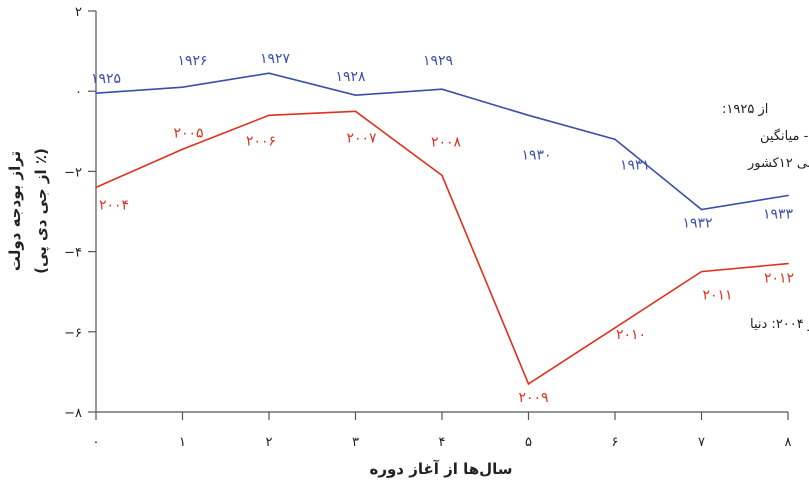  What do you see at coordinates (778, 214) in the screenshot?
I see `series-1-point-label: ۱۹۳۳` at bounding box center [778, 214].